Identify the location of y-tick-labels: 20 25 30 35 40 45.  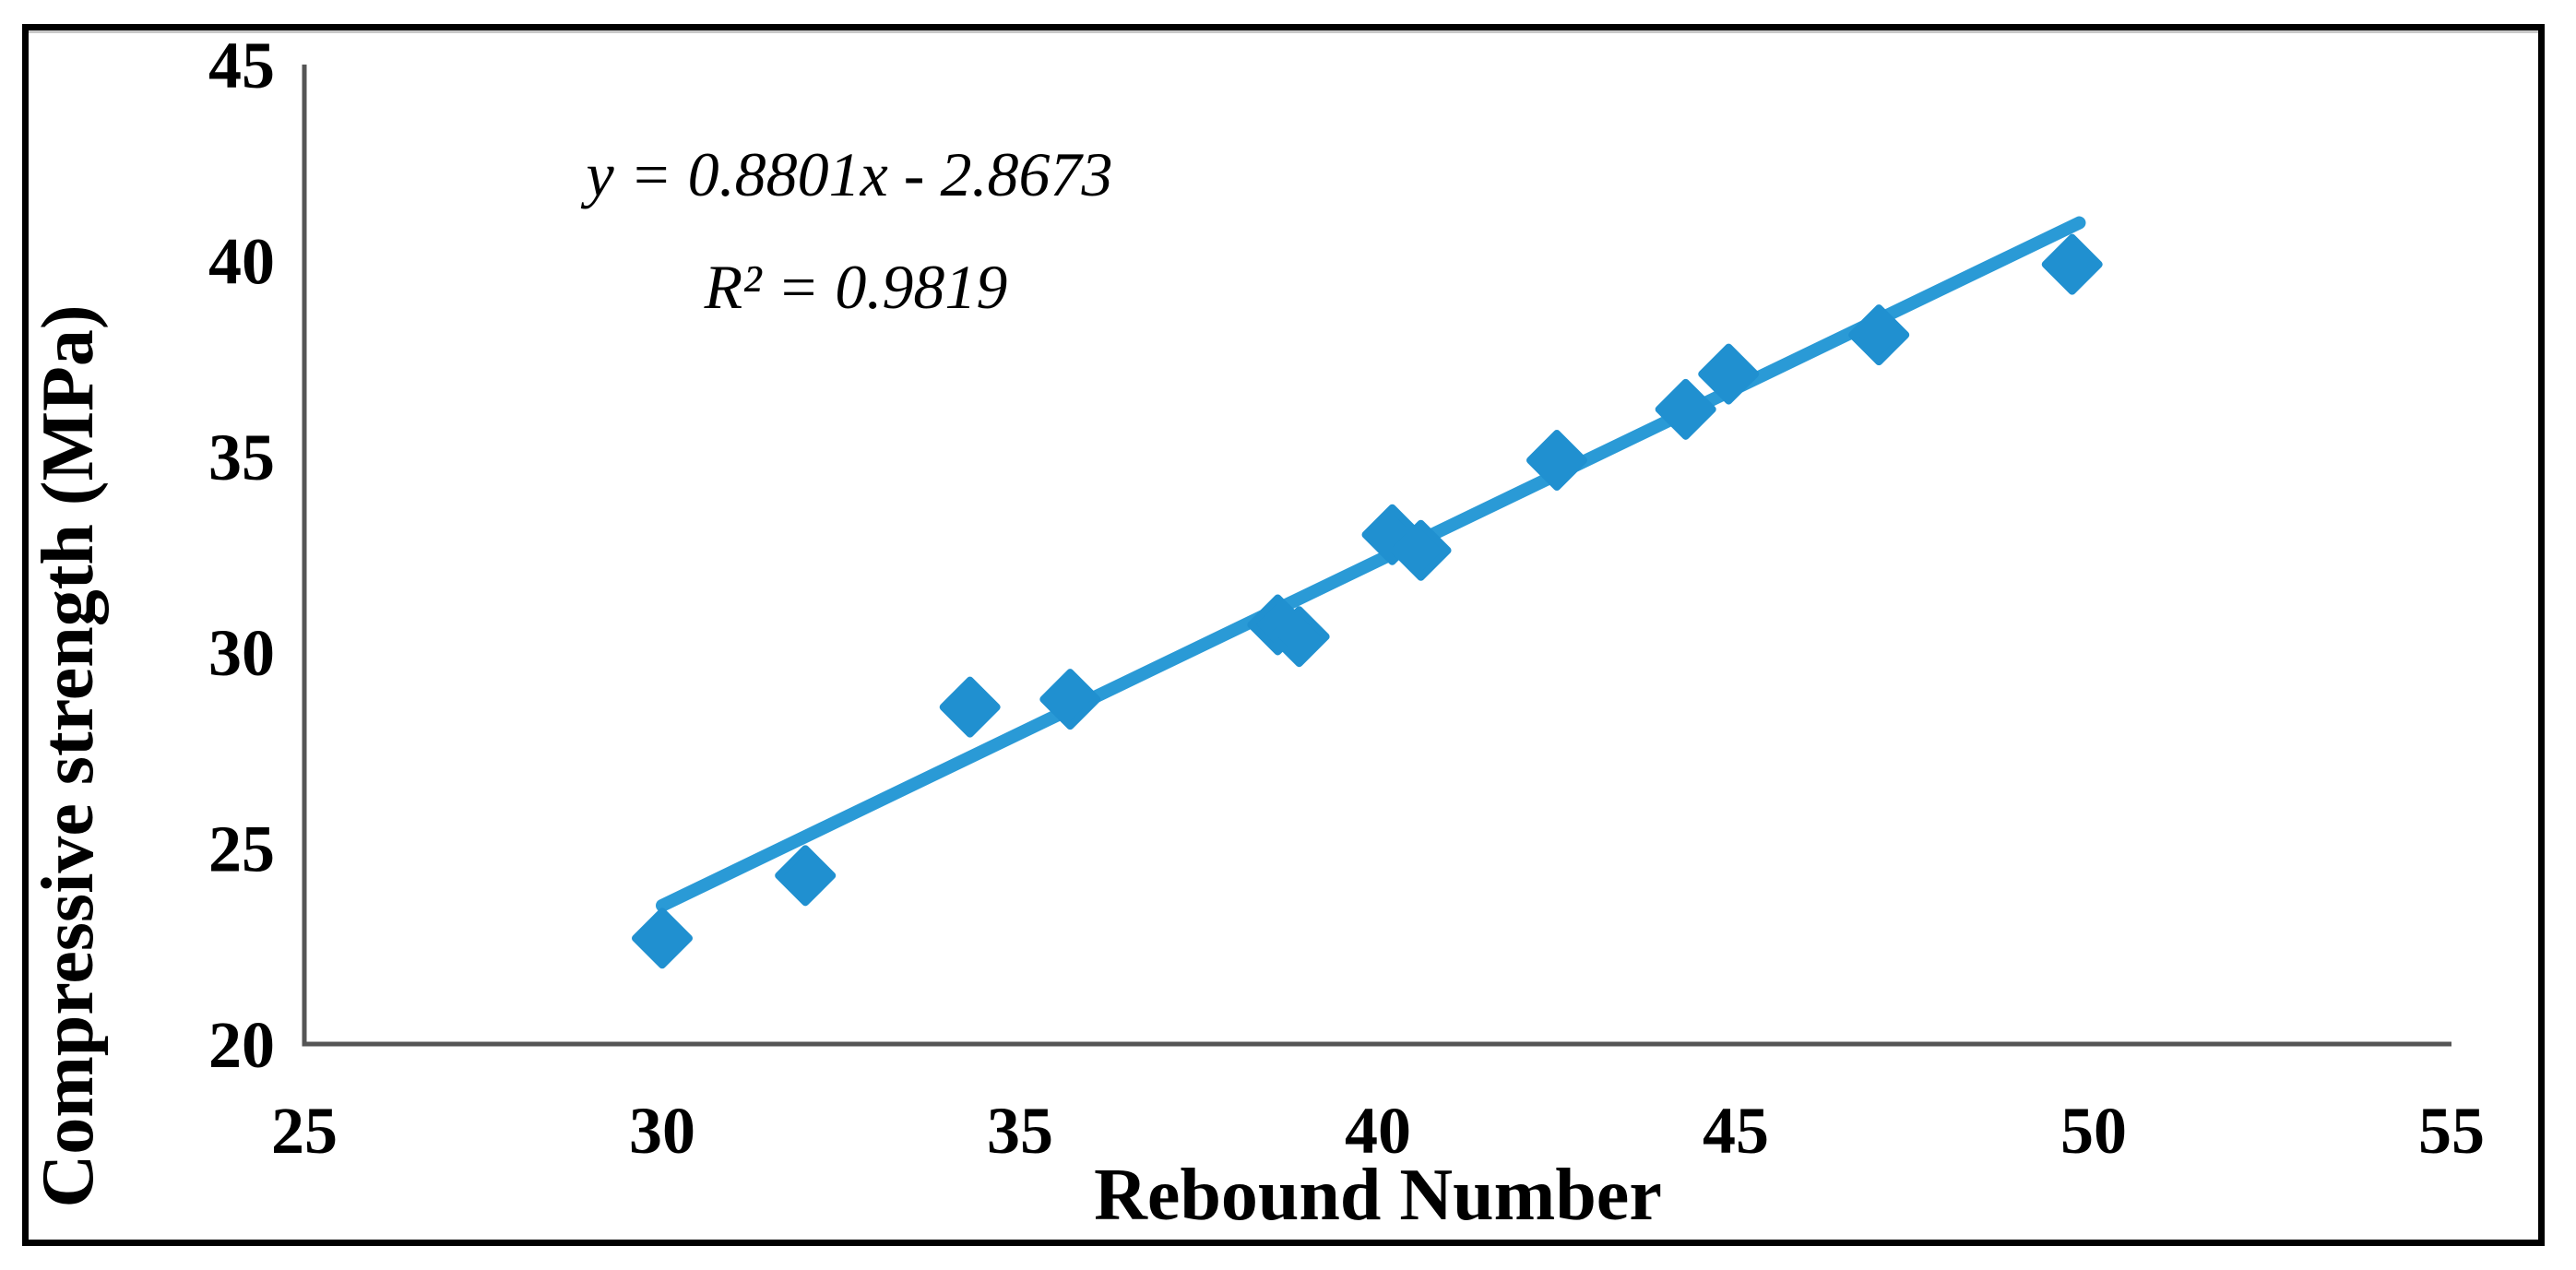
(241, 555).